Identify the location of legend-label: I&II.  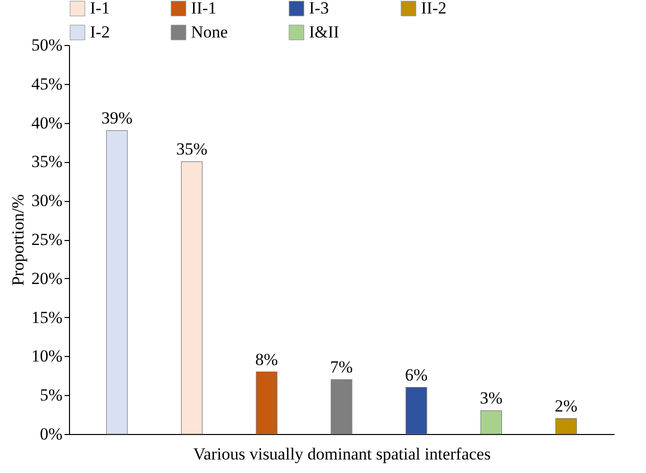
(324, 32).